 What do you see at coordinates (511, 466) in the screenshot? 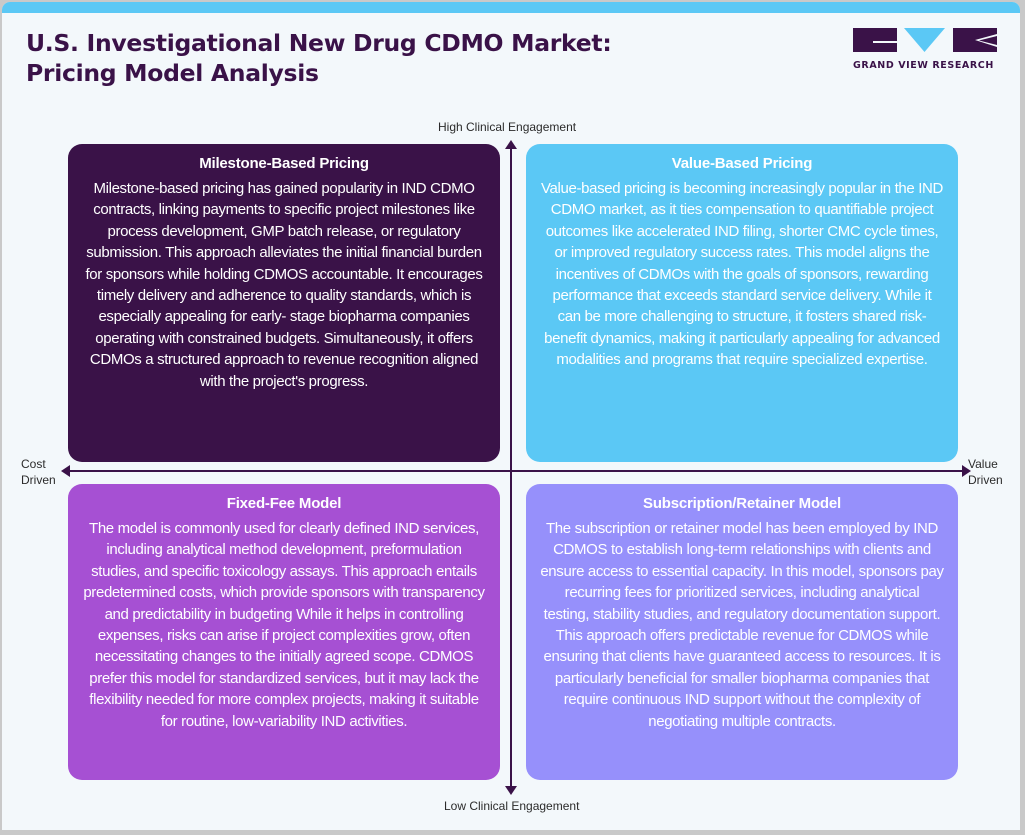
I see `vertical-axis-line` at bounding box center [511, 466].